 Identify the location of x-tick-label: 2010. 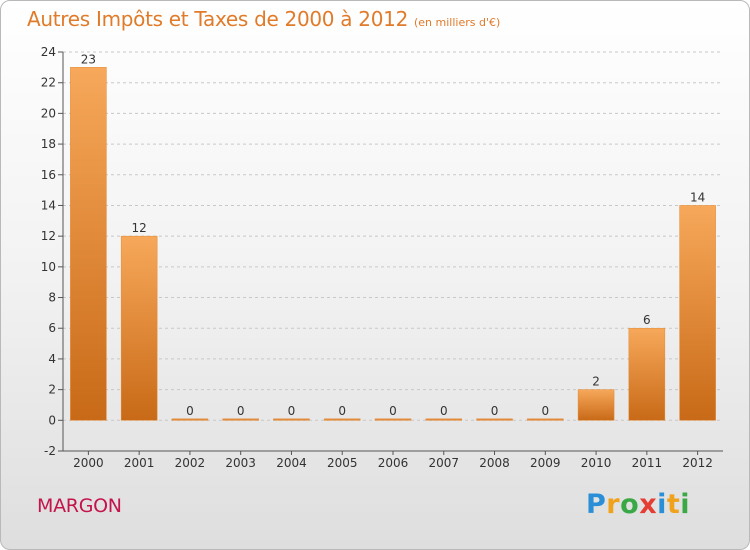
(596, 463).